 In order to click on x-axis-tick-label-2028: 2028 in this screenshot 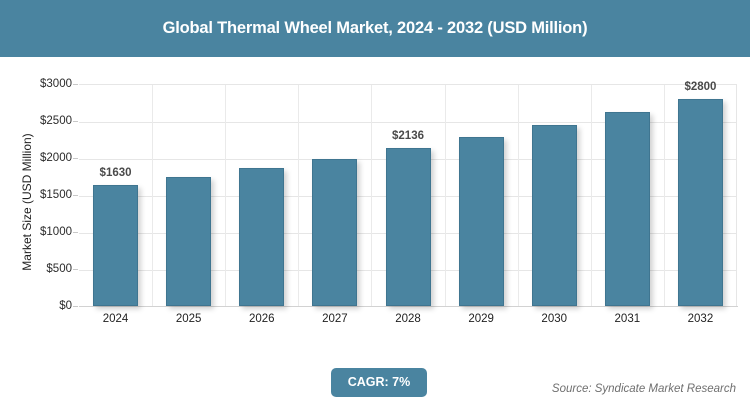, I will do `click(408, 319)`.